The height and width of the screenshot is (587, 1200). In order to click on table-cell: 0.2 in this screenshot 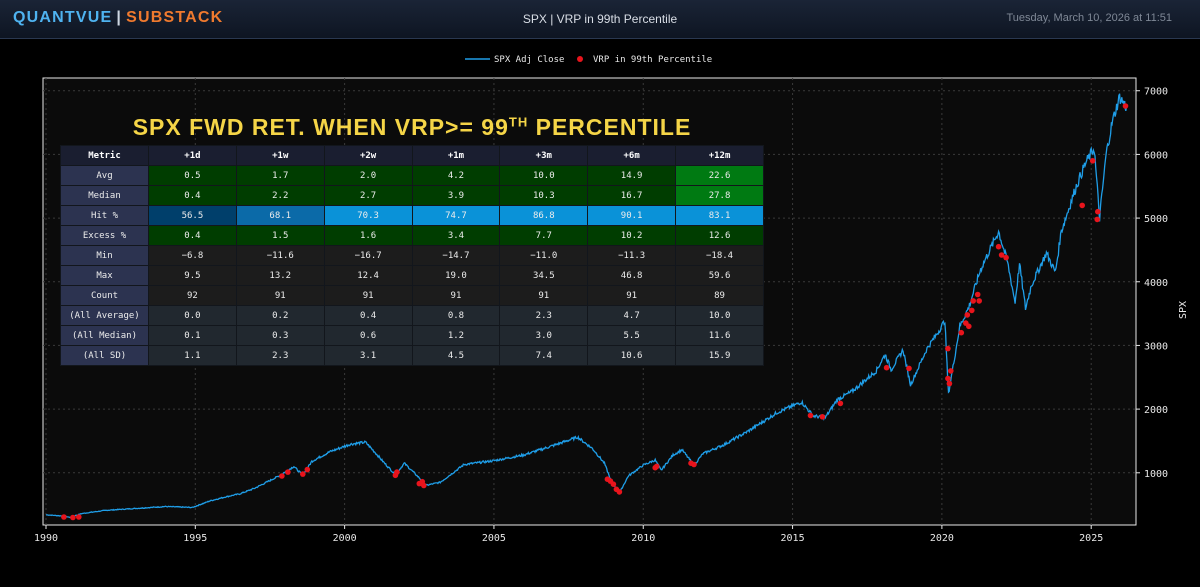, I will do `click(280, 315)`.